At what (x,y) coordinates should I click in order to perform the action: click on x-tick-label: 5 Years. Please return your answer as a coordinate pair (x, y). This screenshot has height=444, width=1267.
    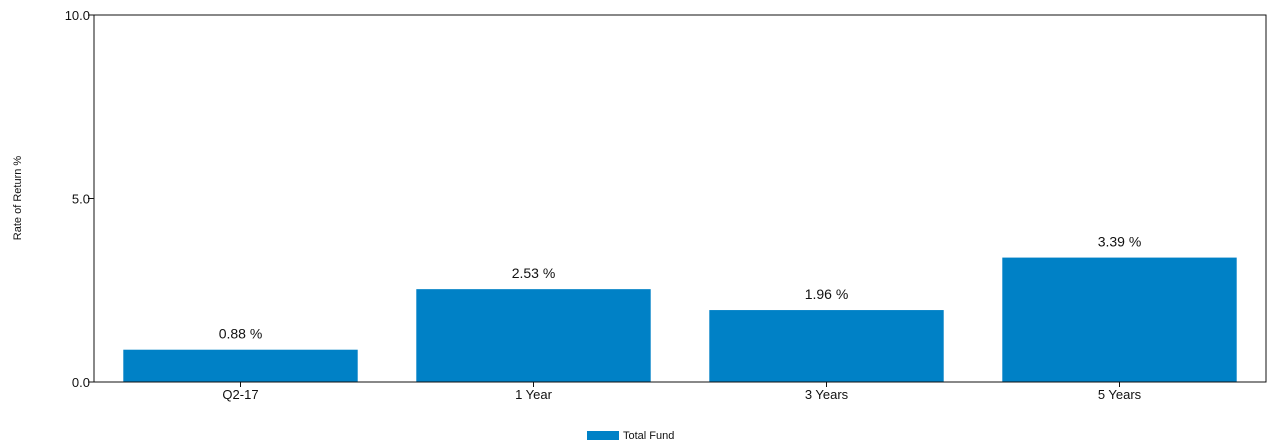
    Looking at the image, I should click on (1120, 394).